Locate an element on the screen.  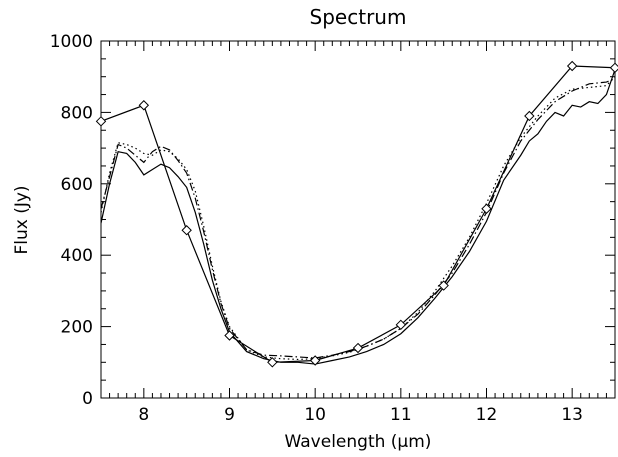
y-tick-label: 600 is located at coordinates (77, 185).